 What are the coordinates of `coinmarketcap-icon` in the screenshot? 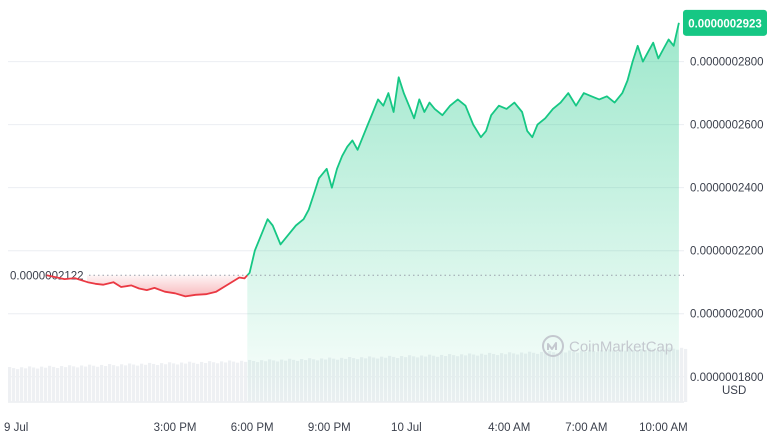 It's located at (553, 346).